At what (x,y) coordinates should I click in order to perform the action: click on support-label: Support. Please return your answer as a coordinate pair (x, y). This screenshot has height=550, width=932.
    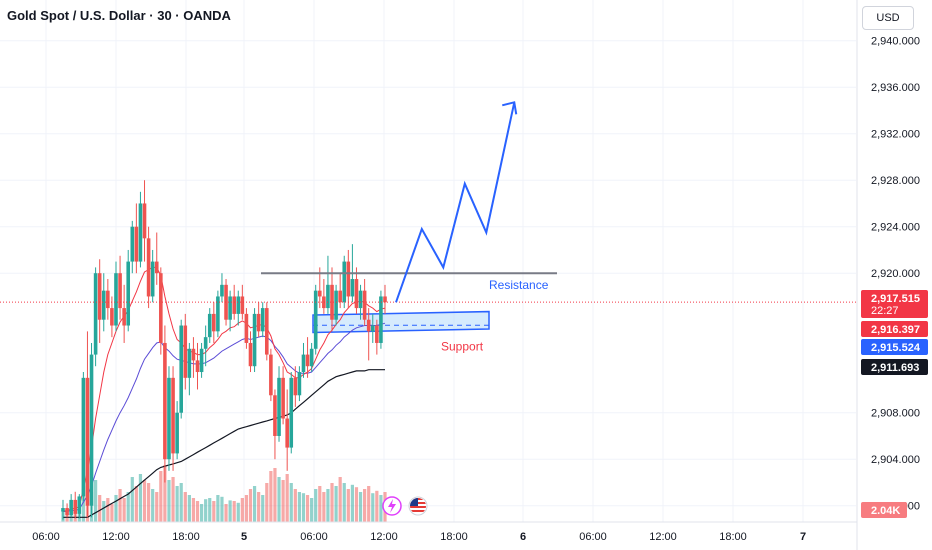
    Looking at the image, I should click on (462, 346).